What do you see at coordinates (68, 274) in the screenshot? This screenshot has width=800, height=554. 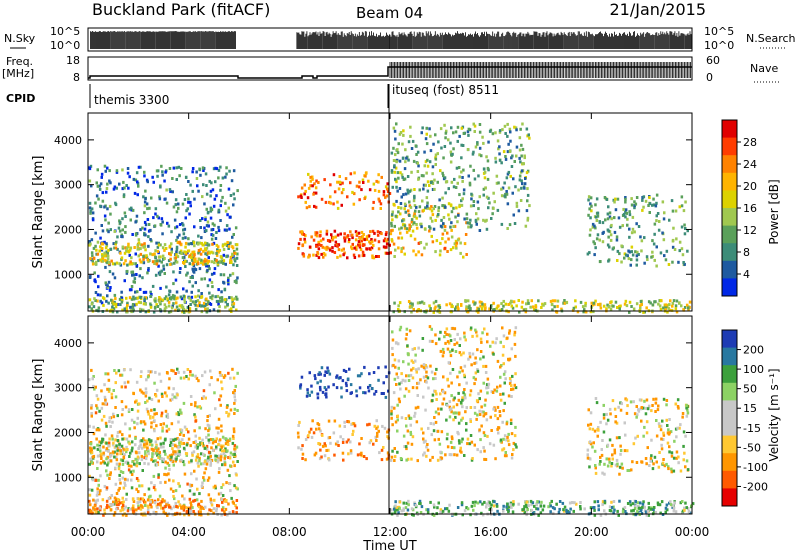 I see `power-ytick-label: 1000` at bounding box center [68, 274].